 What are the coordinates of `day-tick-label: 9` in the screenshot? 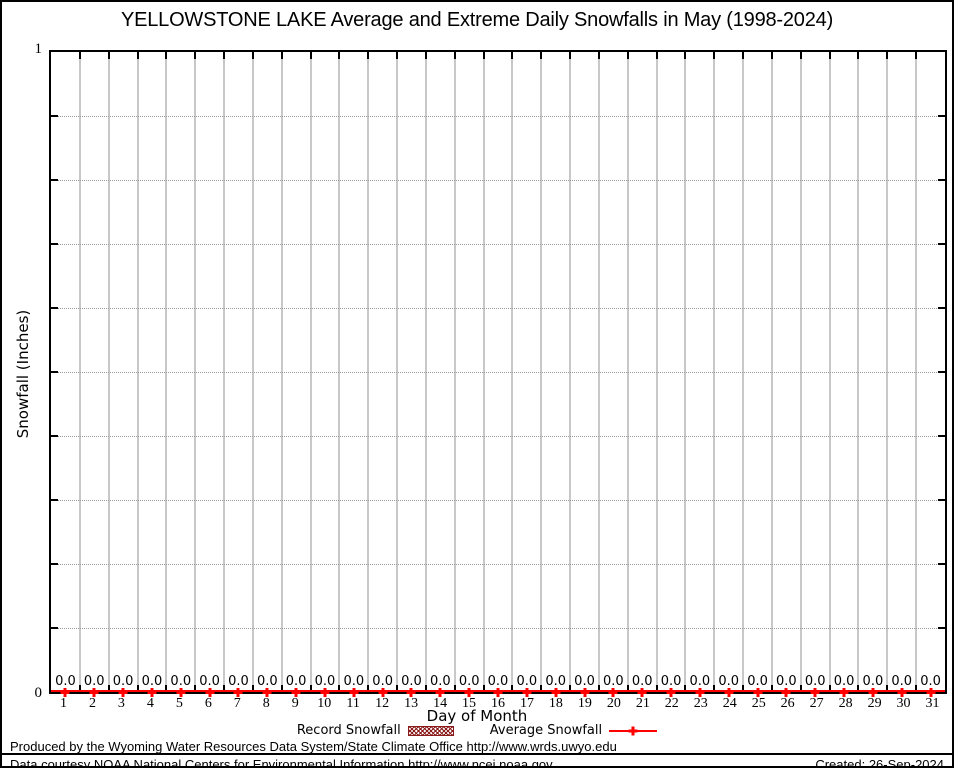 It's located at (295, 703).